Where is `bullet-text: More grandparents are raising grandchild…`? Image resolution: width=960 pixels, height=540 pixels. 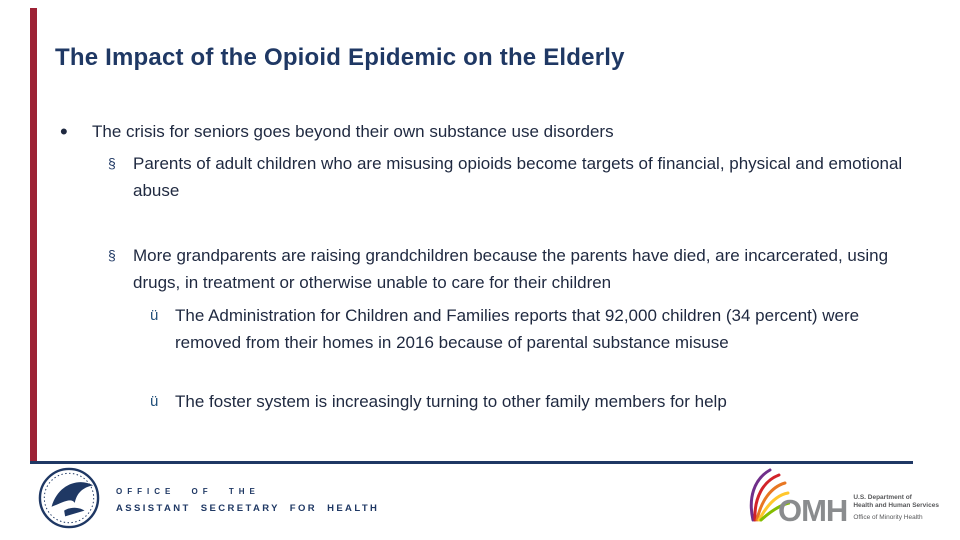 bullet-text: More grandparents are raising grandchild… is located at coordinates (511, 269).